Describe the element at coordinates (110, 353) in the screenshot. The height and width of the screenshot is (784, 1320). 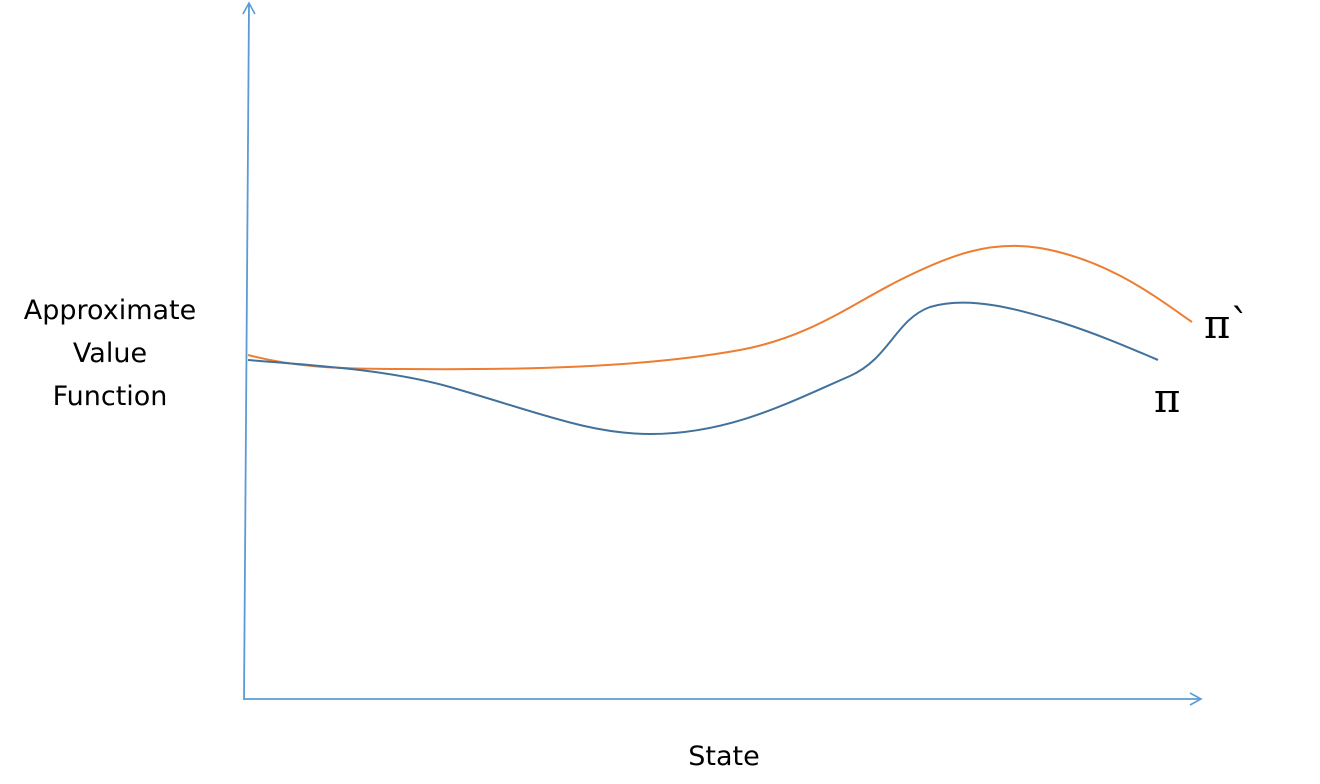
I see `y-axis-label: Value` at that location.